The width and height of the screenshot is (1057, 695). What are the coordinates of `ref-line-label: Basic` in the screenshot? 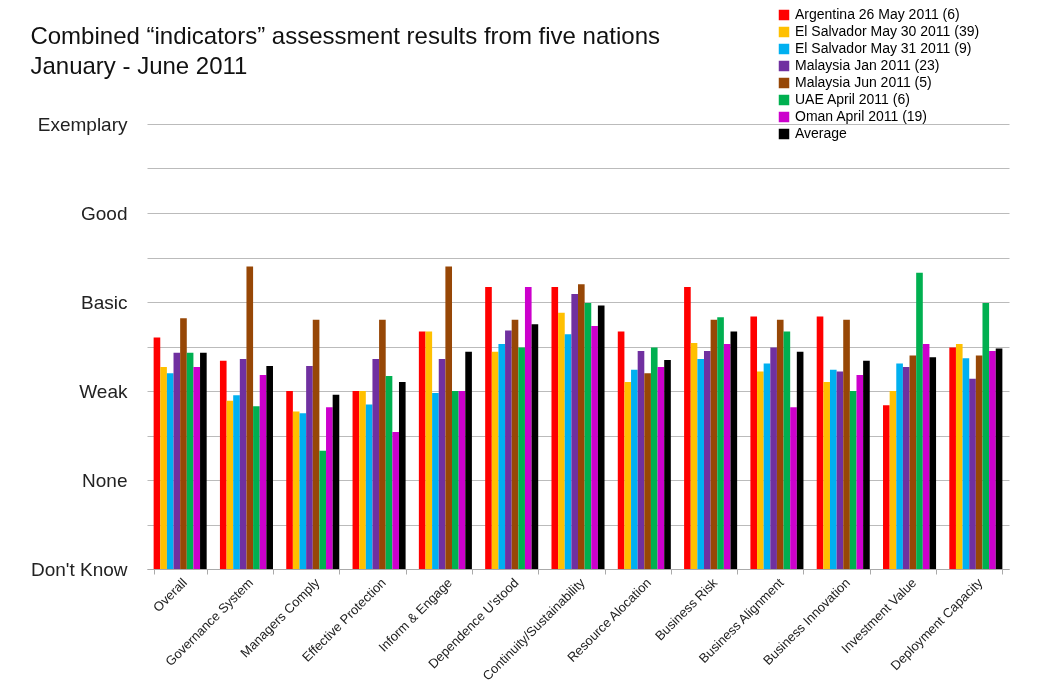 It's located at (104, 302).